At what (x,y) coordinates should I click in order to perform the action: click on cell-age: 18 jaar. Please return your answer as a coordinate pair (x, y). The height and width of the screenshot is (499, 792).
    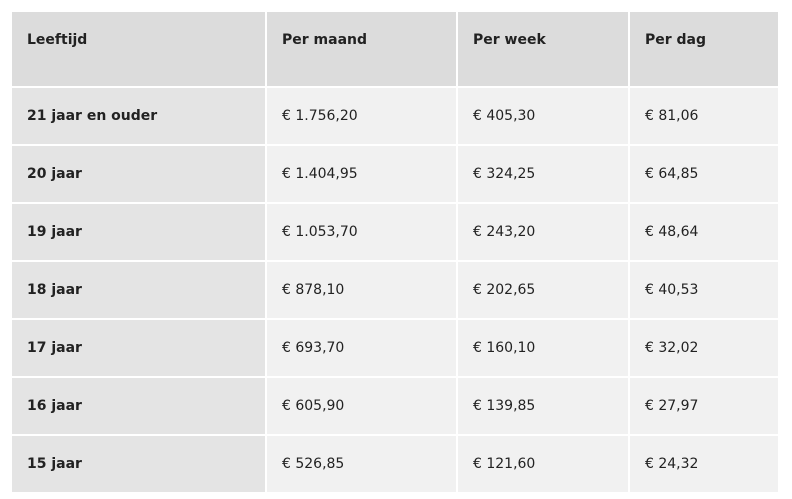
    Looking at the image, I should click on (138, 290).